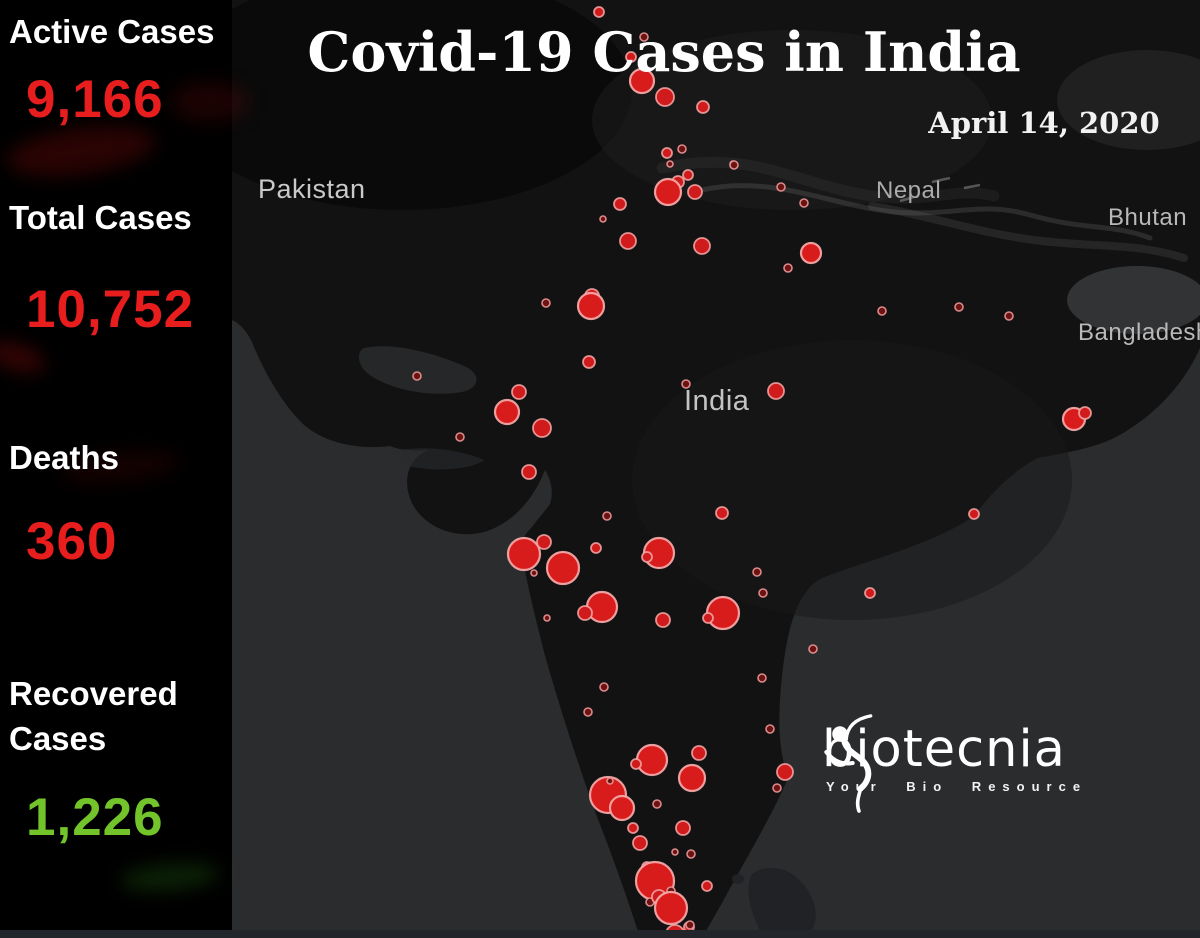  What do you see at coordinates (664, 52) in the screenshot?
I see `map-title: Covid-19 Cases in India` at bounding box center [664, 52].